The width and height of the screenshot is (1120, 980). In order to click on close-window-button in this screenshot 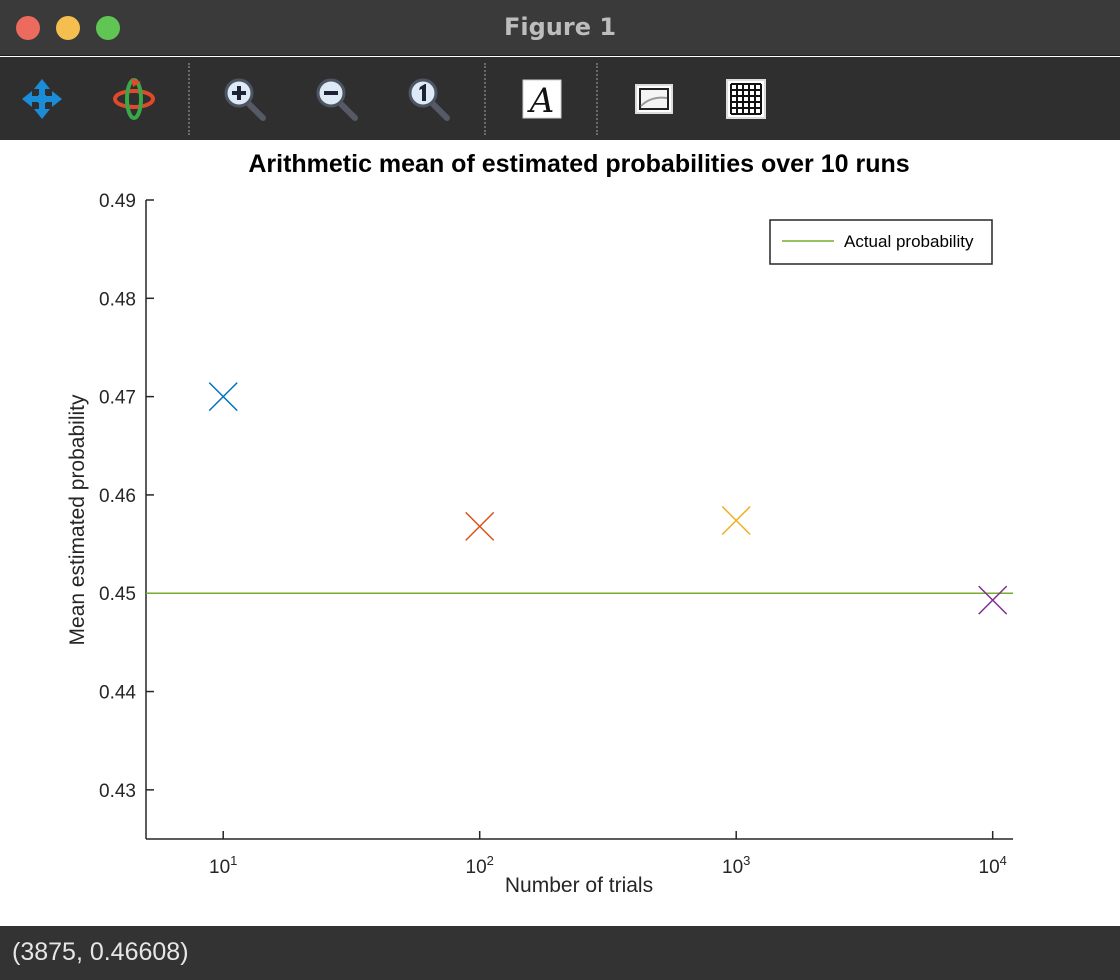, I will do `click(28, 28)`.